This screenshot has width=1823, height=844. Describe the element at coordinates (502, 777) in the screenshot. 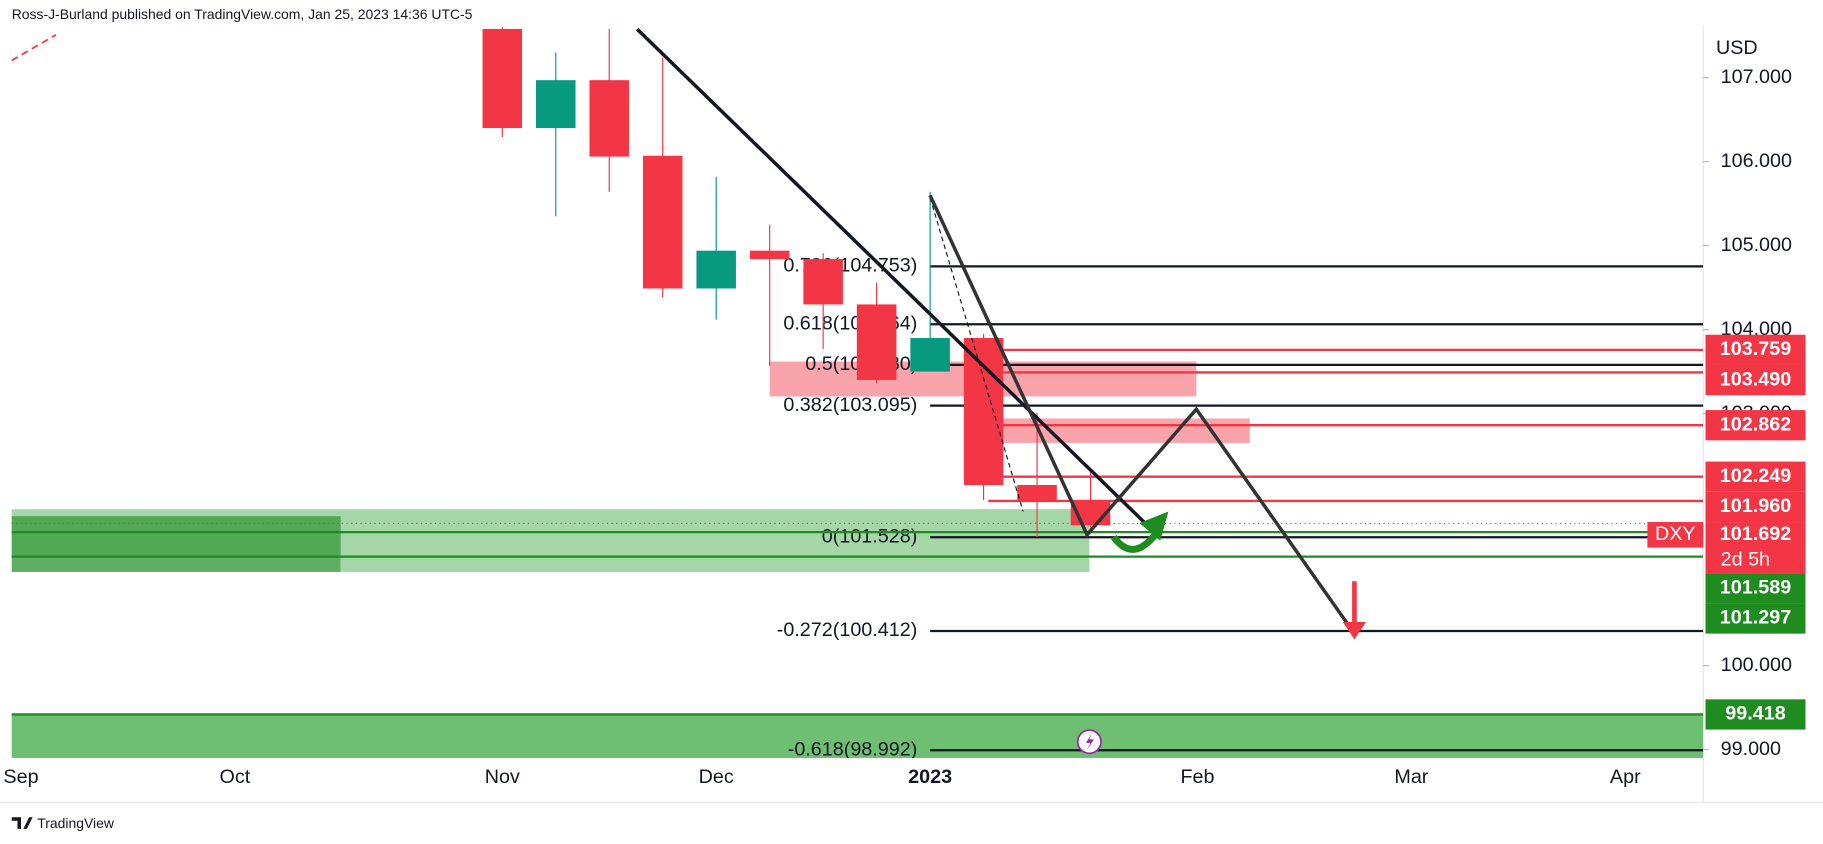

I see `x-tick-label: Nov` at that location.